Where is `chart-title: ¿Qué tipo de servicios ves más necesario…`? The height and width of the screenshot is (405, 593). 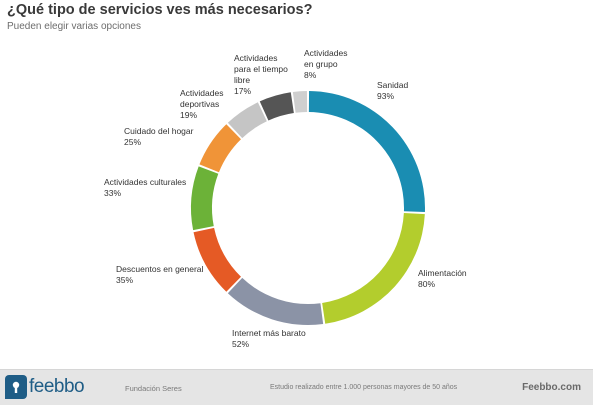 chart-title: ¿Qué tipo de servicios ves más necesario… is located at coordinates (160, 10).